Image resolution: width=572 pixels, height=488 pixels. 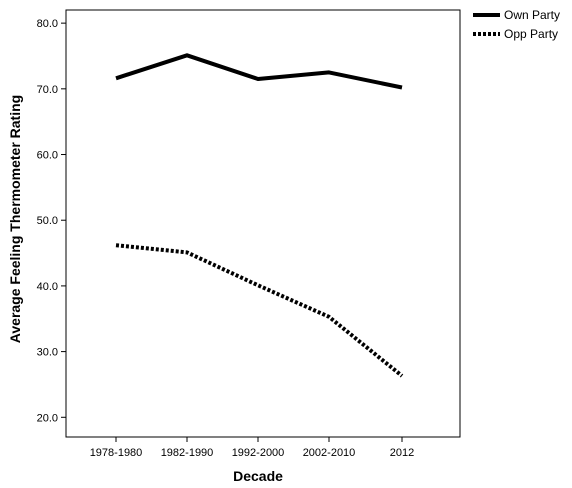 What do you see at coordinates (258, 476) in the screenshot?
I see `x-axis-title: Decade` at bounding box center [258, 476].